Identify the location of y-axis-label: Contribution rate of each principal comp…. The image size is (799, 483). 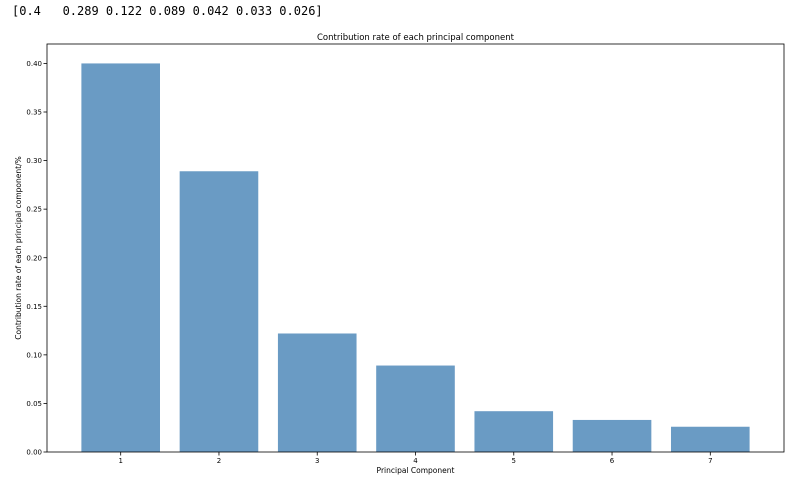
(18, 247).